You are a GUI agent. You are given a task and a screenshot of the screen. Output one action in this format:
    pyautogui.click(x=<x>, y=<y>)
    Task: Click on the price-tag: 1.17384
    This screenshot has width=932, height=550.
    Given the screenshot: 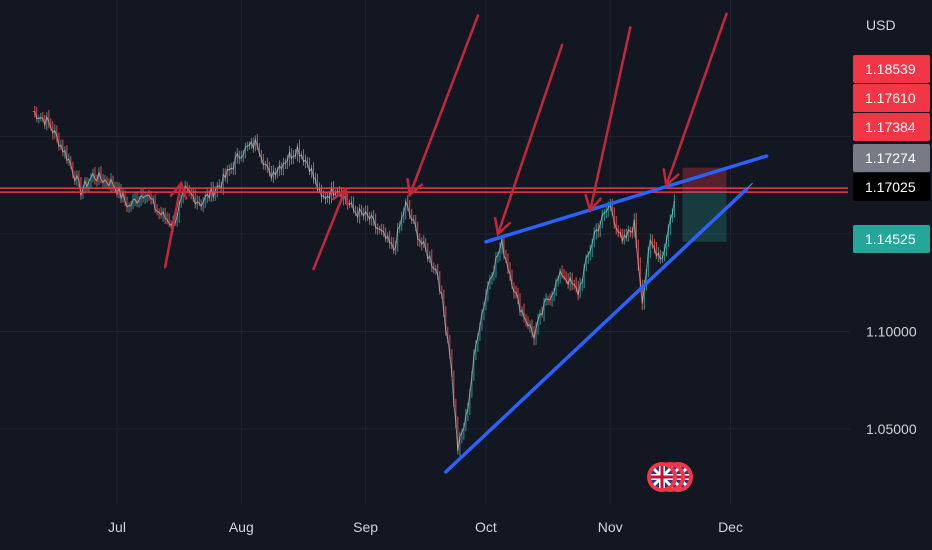 What is the action you would take?
    pyautogui.click(x=891, y=127)
    